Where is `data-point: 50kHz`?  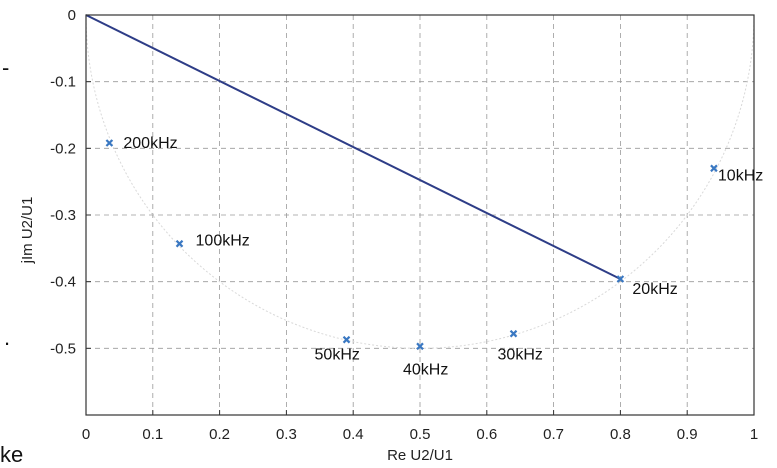
data-point: 50kHz is located at coordinates (337, 349).